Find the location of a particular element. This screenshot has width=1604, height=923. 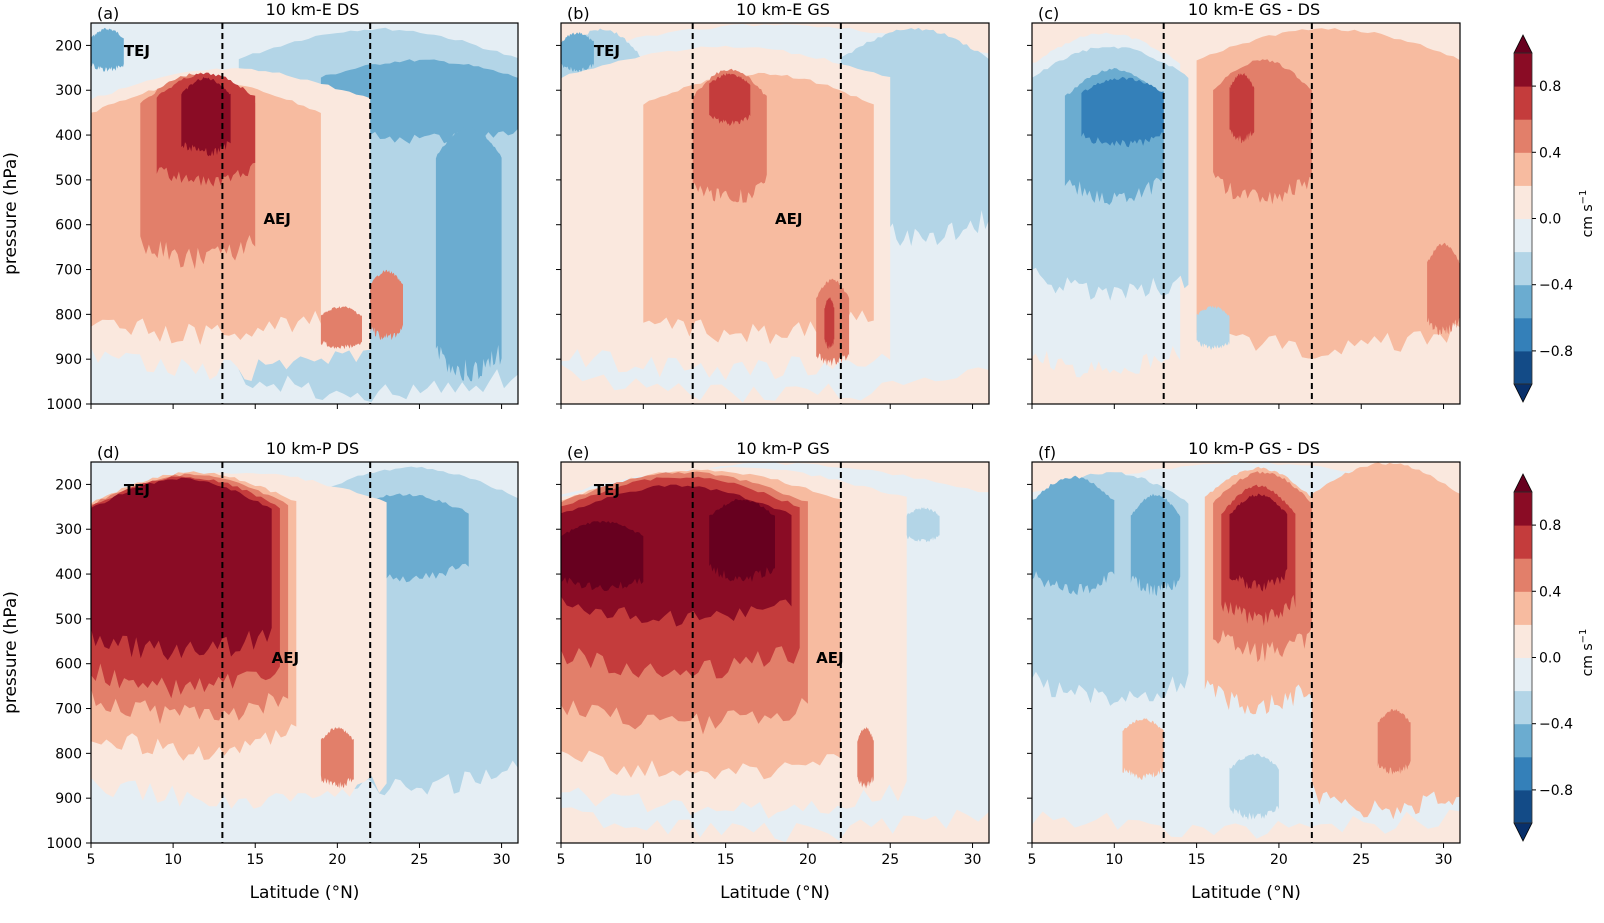

colorbar-tick-label: 0.0 is located at coordinates (1550, 659).